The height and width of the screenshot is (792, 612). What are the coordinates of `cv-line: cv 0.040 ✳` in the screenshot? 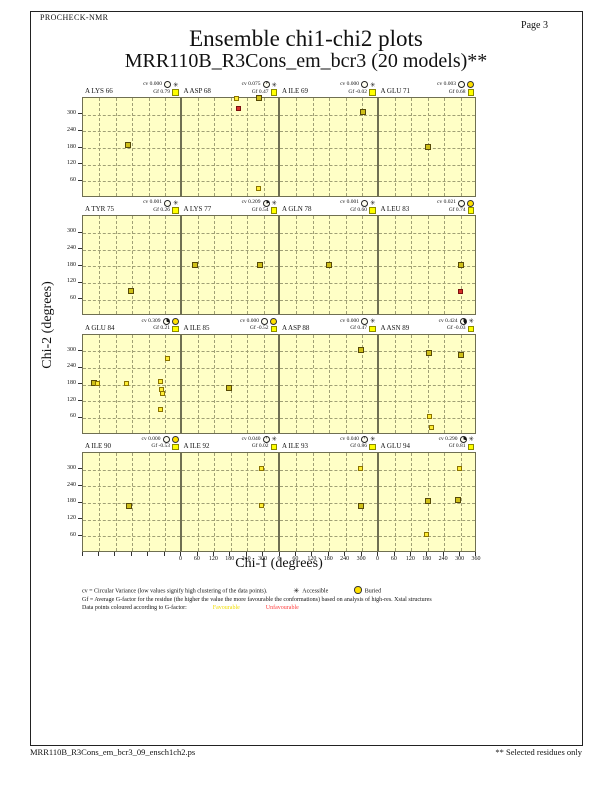 It's located at (259, 440).